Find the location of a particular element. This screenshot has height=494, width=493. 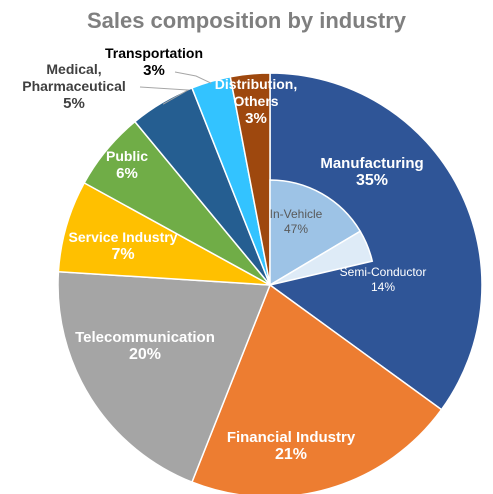

slice-value-financial-industry: 21% is located at coordinates (291, 454).